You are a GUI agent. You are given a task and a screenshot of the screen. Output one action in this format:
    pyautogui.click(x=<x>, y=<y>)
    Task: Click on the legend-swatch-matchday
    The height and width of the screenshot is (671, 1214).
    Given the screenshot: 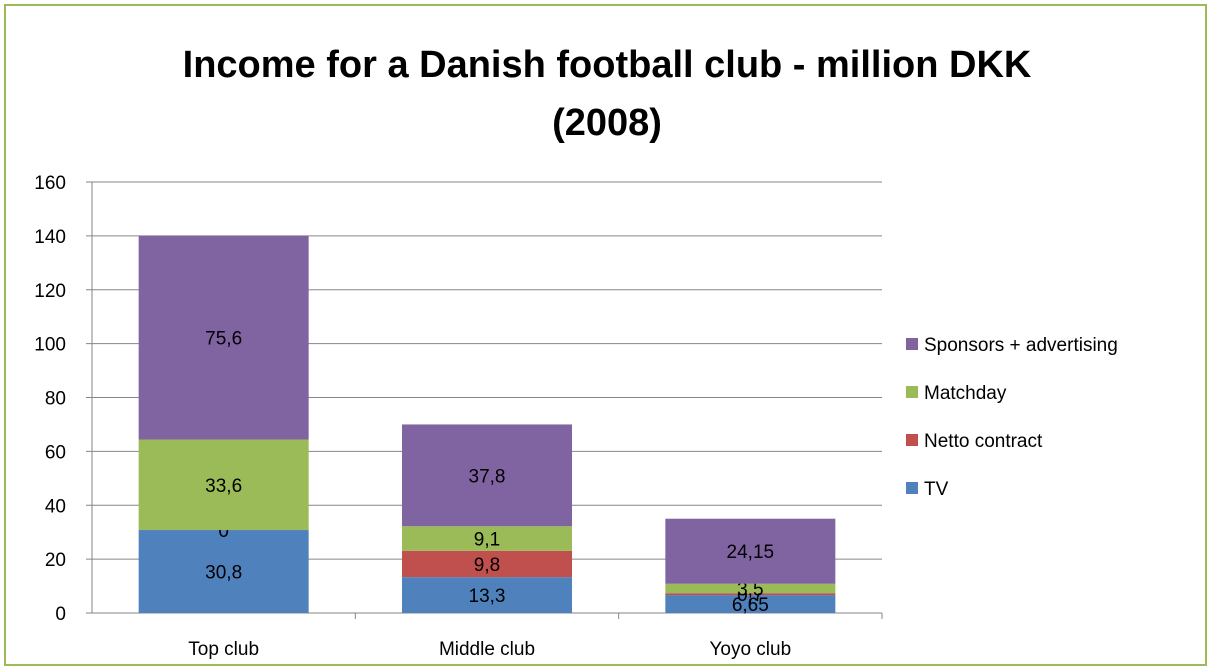 What is the action you would take?
    pyautogui.click(x=912, y=392)
    